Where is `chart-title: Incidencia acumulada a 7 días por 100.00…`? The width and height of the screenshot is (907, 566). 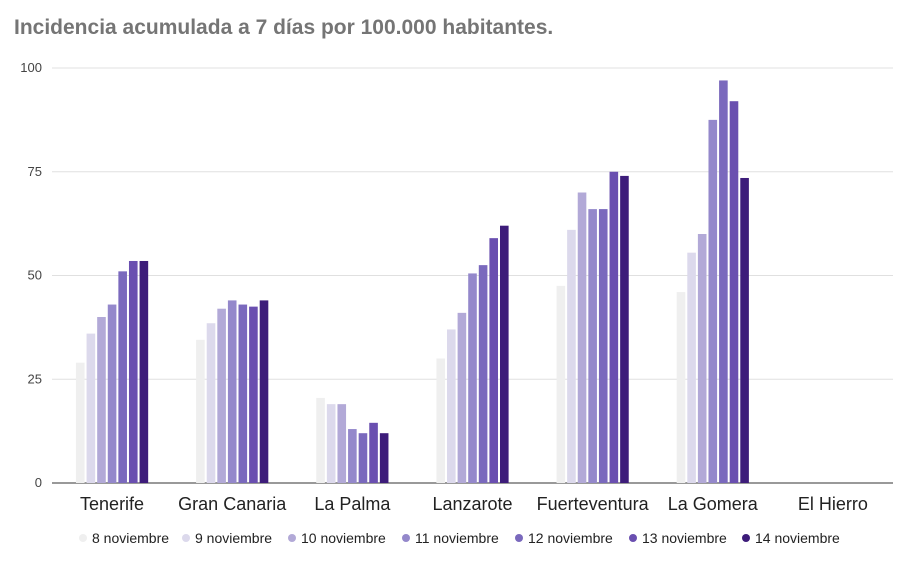
chart-title: Incidencia acumulada a 7 días por 100.00… is located at coordinates (284, 27).